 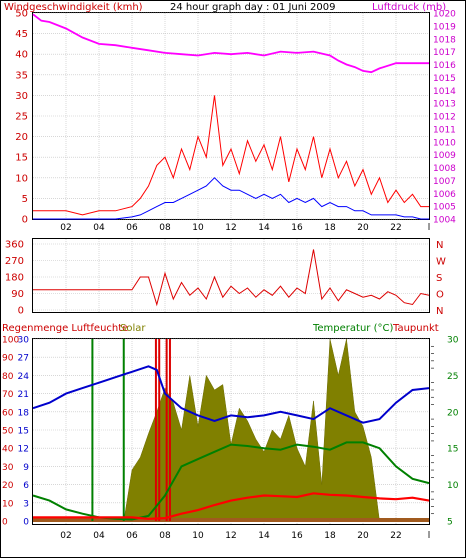 What do you see at coordinates (17, 294) in the screenshot?
I see `direction-tick-label: 90` at bounding box center [17, 294].